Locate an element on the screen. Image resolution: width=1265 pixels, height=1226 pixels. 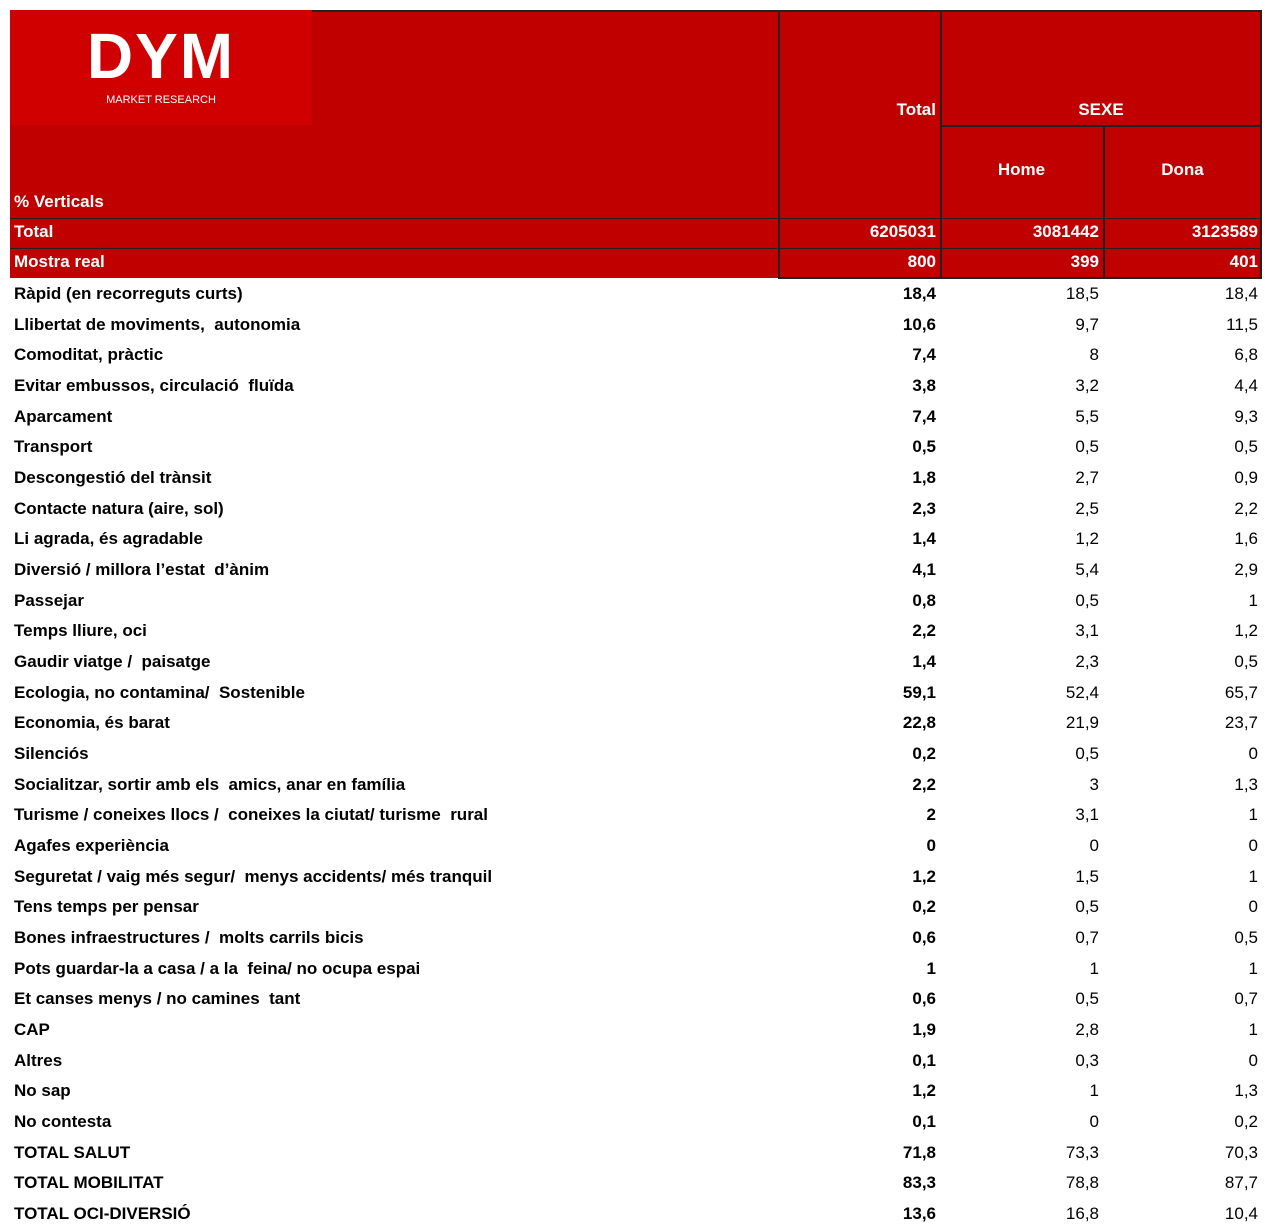
cell-value: 23,7 is located at coordinates (1241, 723).